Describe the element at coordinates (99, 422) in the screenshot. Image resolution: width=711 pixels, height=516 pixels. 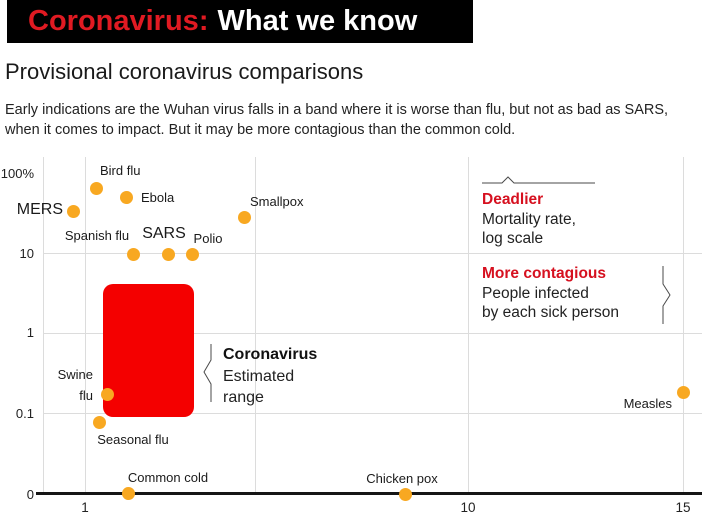
I see `point-seasonal-flu` at that location.